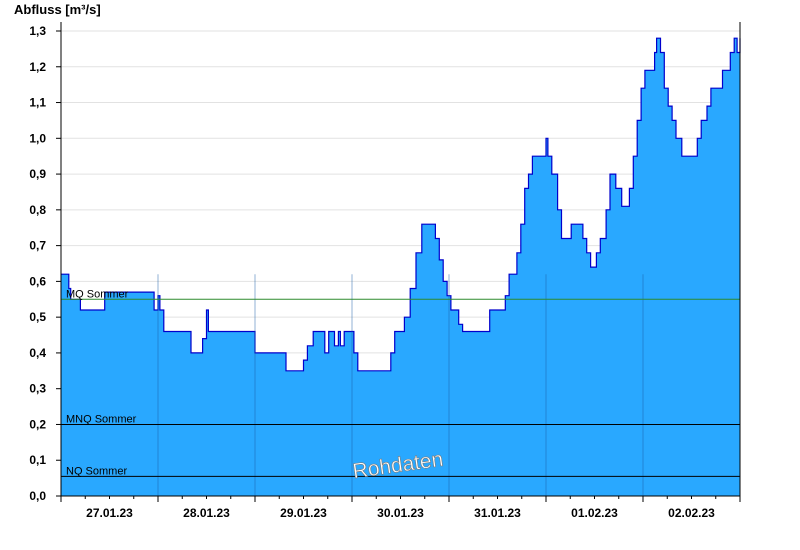 This screenshot has height=550, width=800. Describe the element at coordinates (37, 210) in the screenshot. I see `y-tick-label: 0,8` at that location.